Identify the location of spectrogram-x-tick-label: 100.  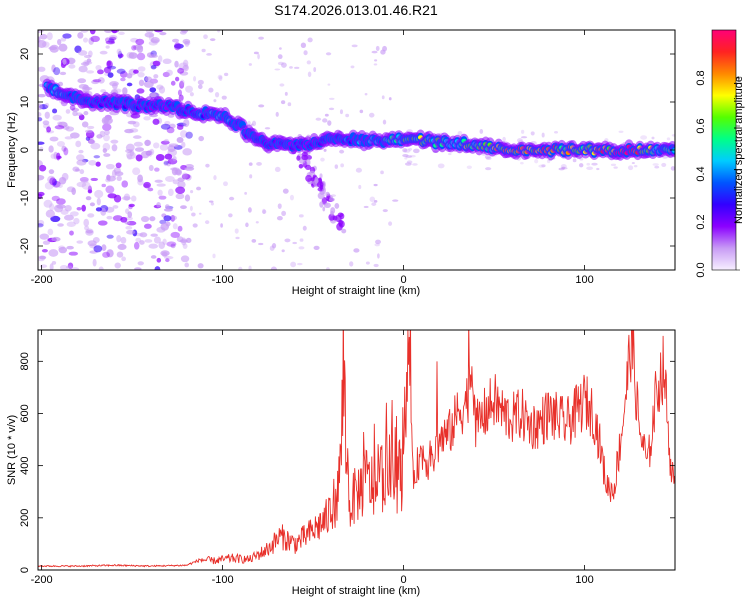
(584, 280).